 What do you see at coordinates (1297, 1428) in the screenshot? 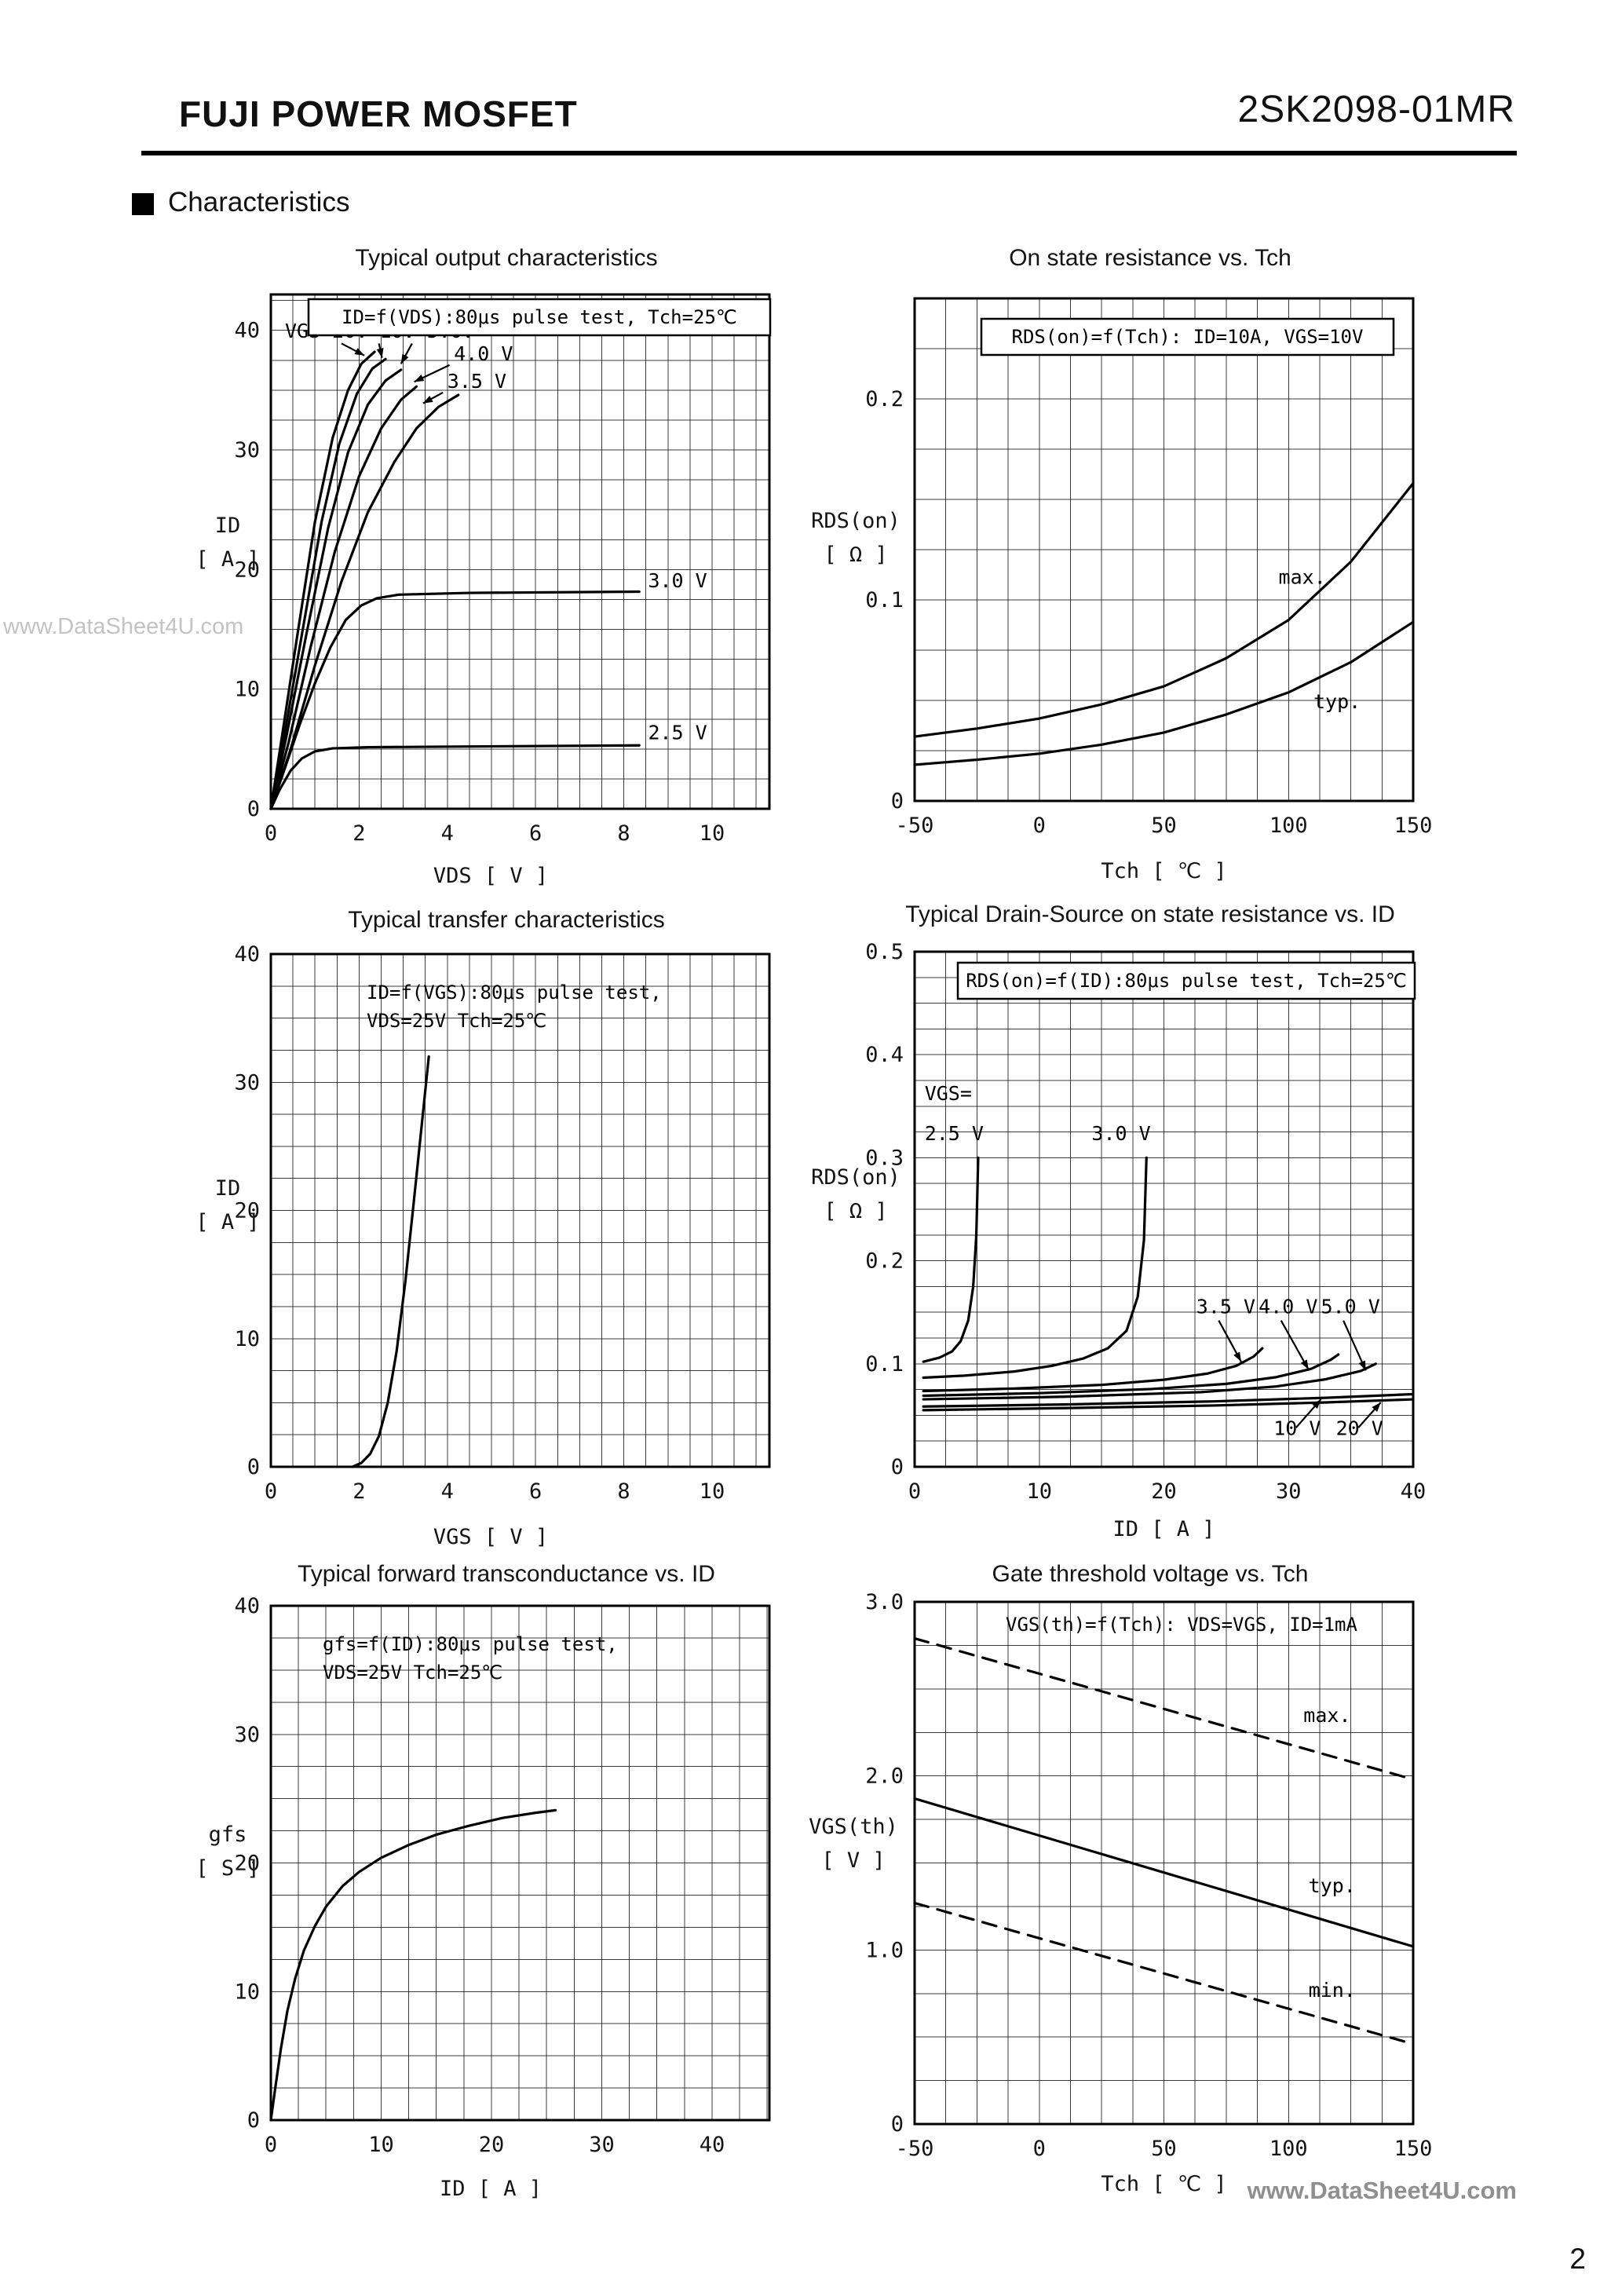
I see `svg-text: 10 V` at bounding box center [1297, 1428].